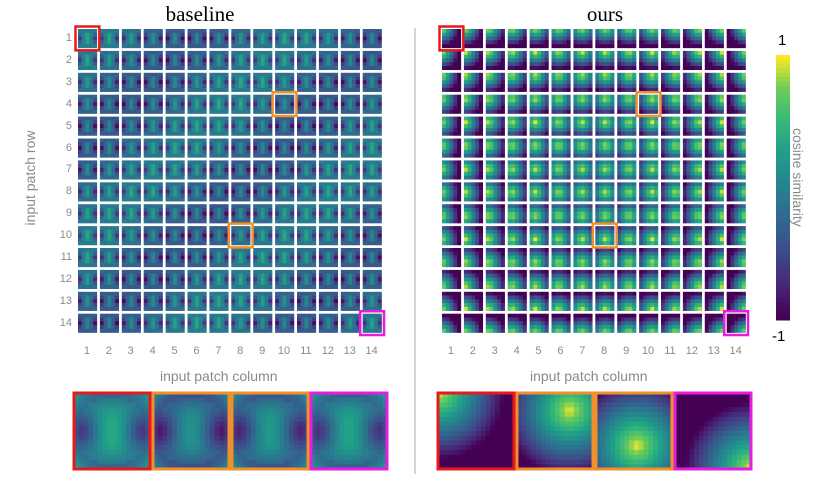  I want to click on ours-tile-r10-c10, so click(649, 236).